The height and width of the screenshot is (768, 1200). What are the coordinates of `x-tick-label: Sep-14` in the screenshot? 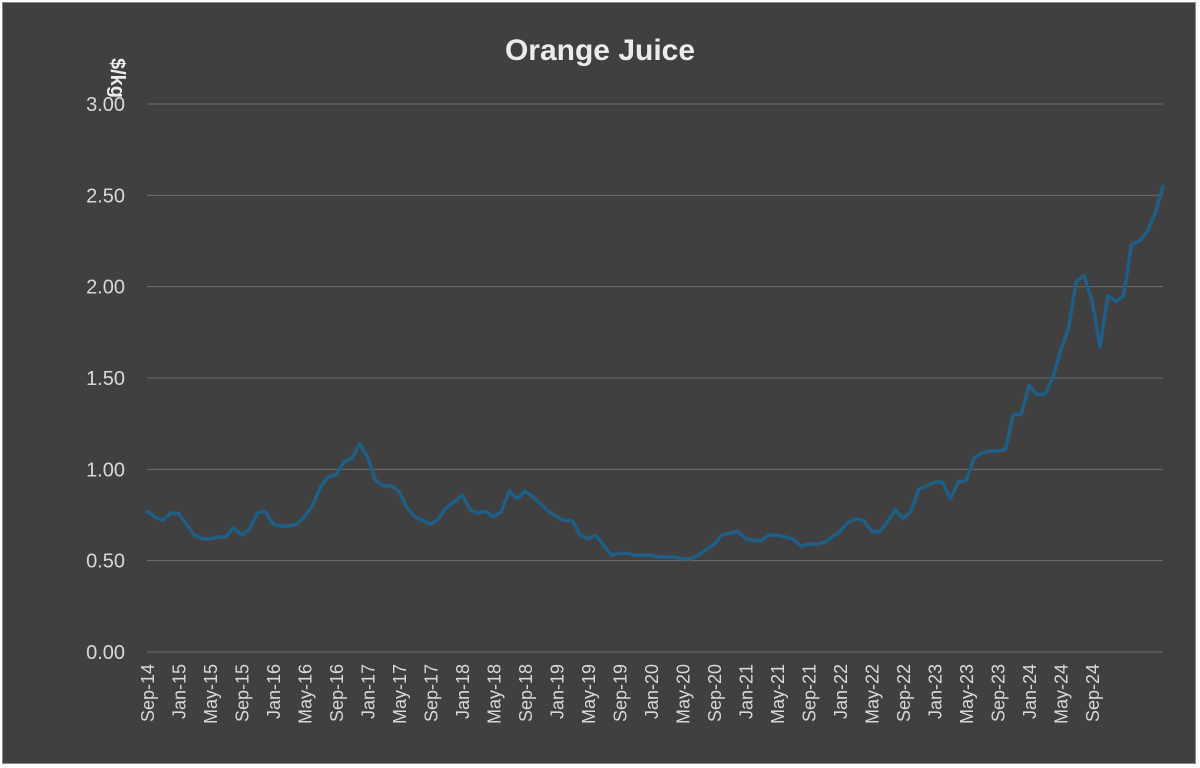 It's located at (148, 693).